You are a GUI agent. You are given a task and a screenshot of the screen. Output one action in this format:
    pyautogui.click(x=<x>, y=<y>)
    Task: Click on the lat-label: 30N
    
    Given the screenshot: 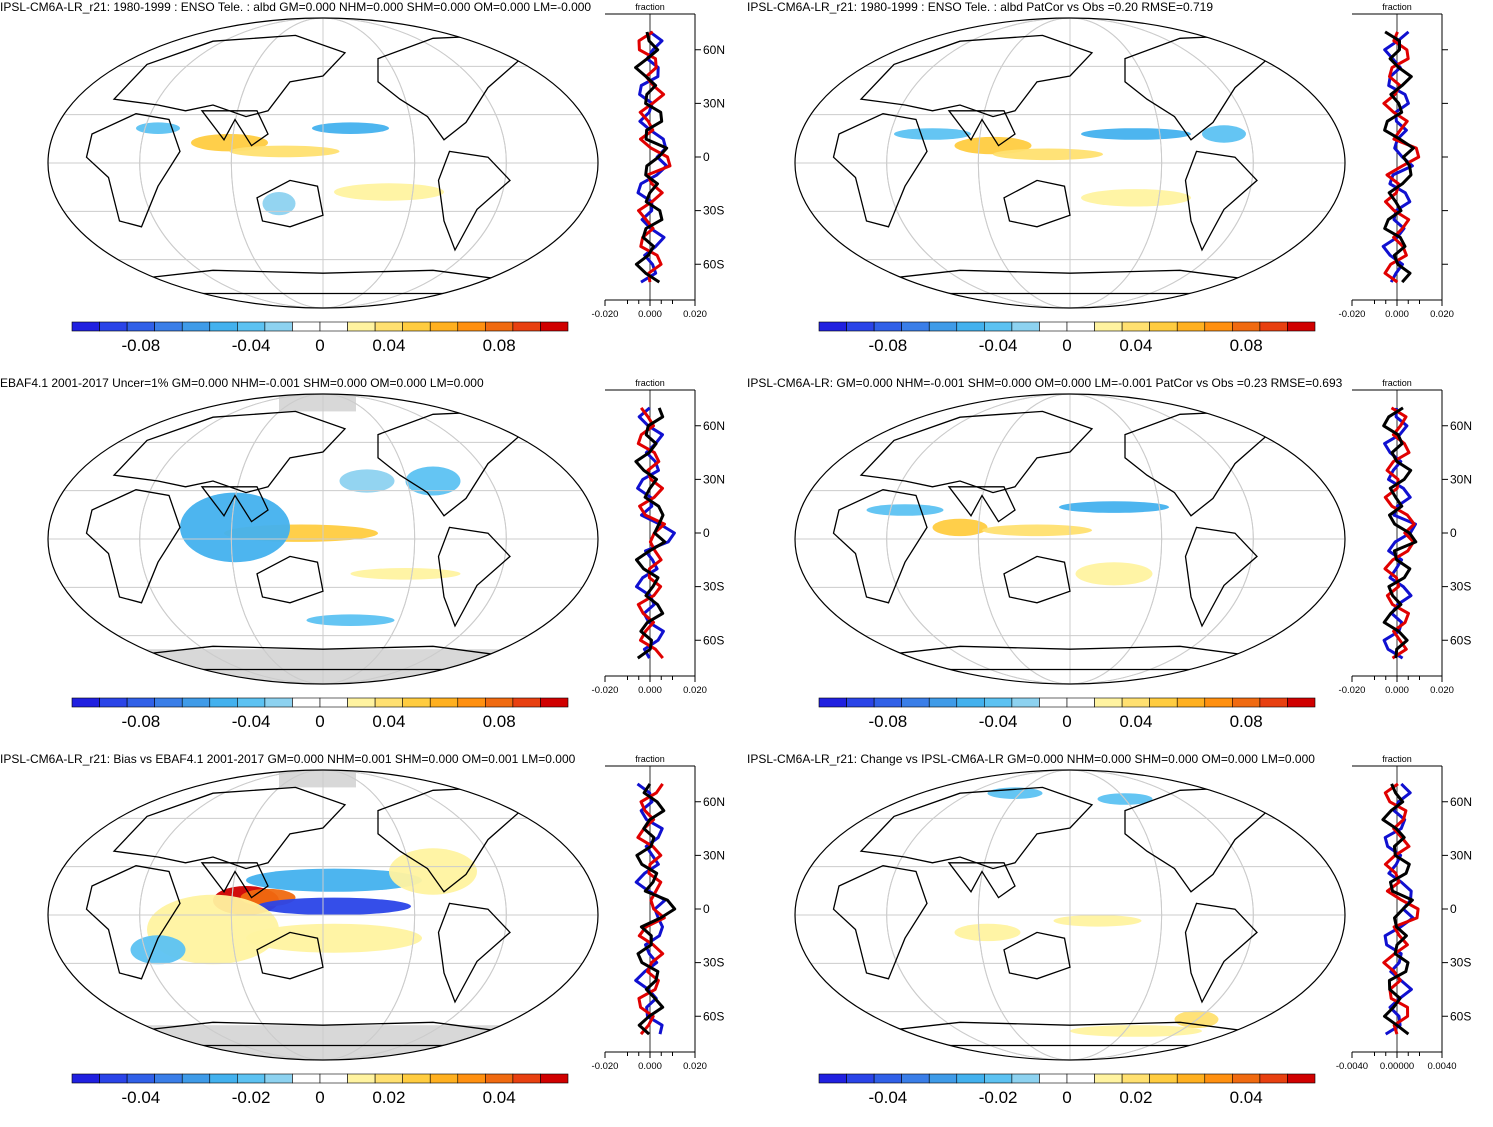 What is the action you would take?
    pyautogui.click(x=714, y=855)
    